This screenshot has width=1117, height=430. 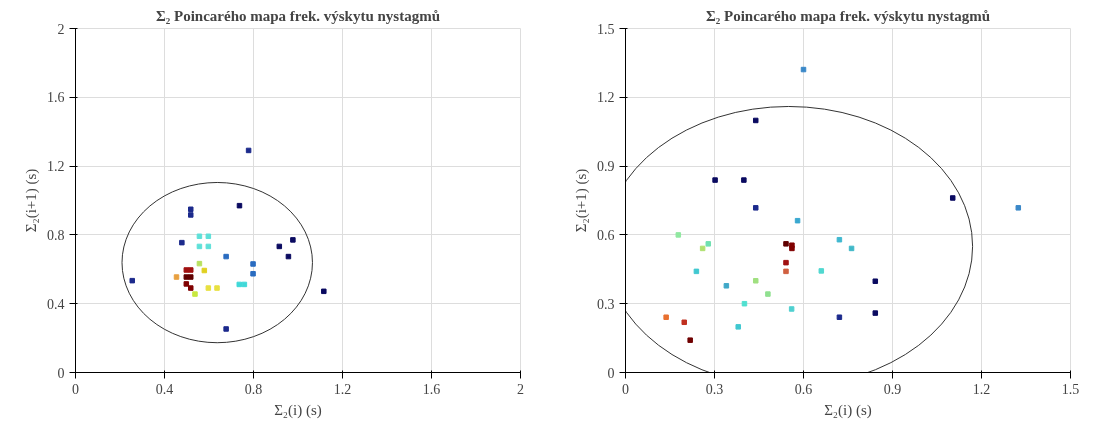 I want to click on y-tick-label: 2, so click(x=61, y=29).